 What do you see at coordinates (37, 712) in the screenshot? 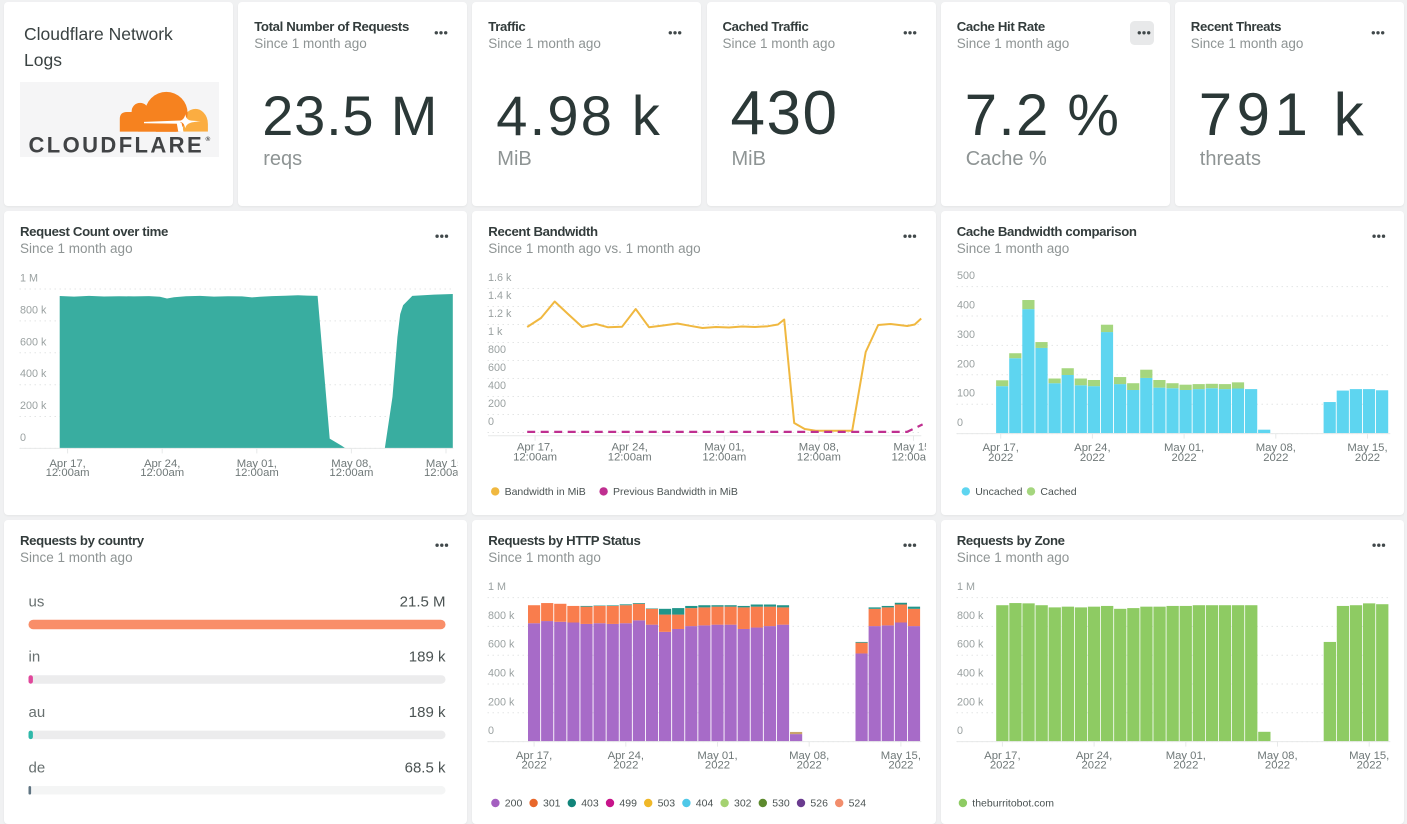
I see `svg-text: au` at bounding box center [37, 712].